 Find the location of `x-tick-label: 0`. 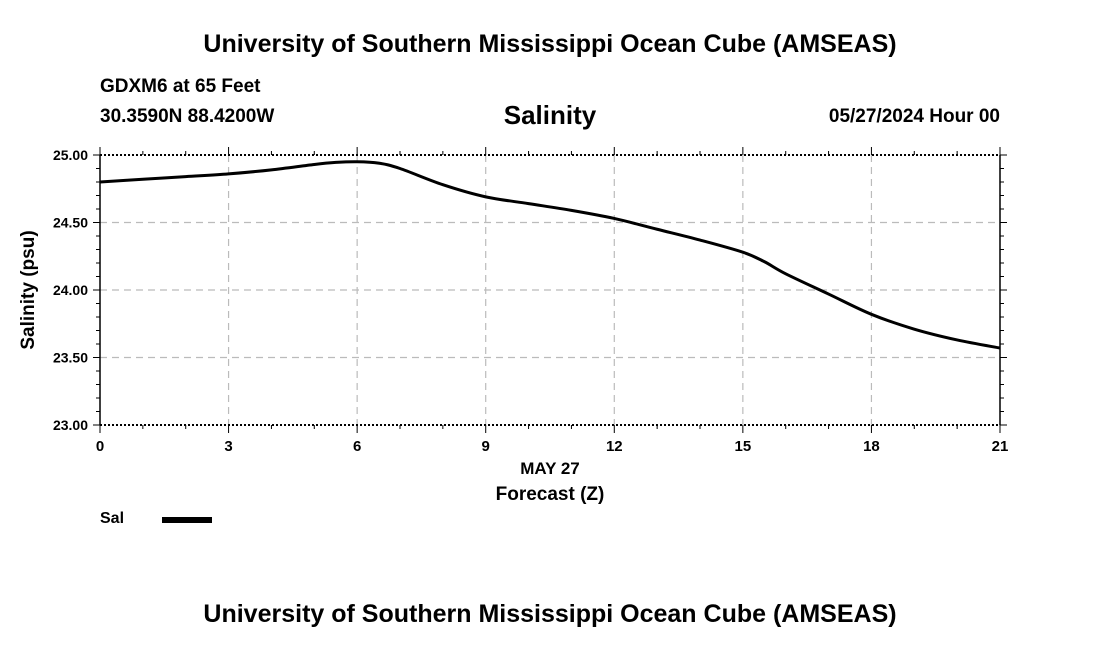

x-tick-label: 0 is located at coordinates (100, 446).